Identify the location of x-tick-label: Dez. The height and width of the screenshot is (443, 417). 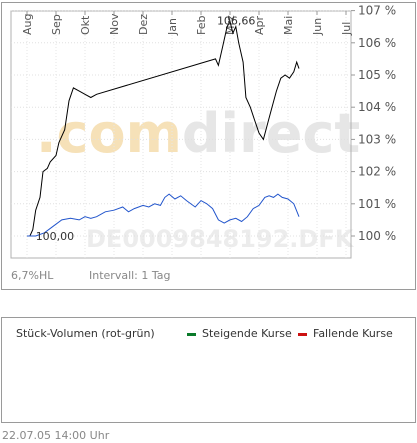
(143, 24).